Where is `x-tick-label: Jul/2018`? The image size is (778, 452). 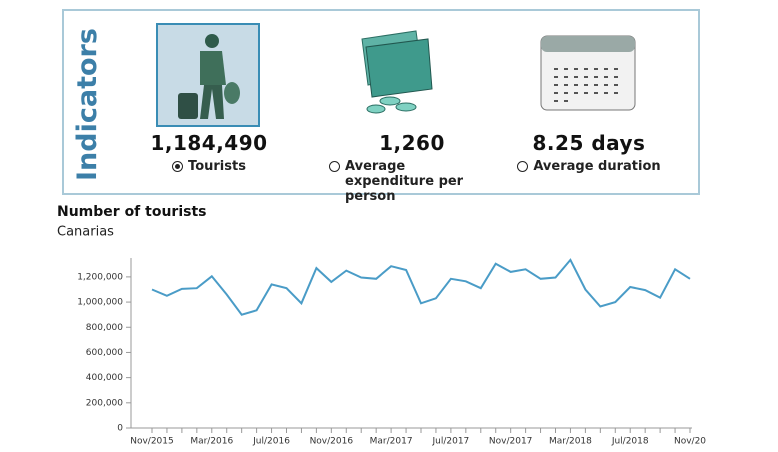 x-tick-label: Jul/2018 is located at coordinates (630, 442).